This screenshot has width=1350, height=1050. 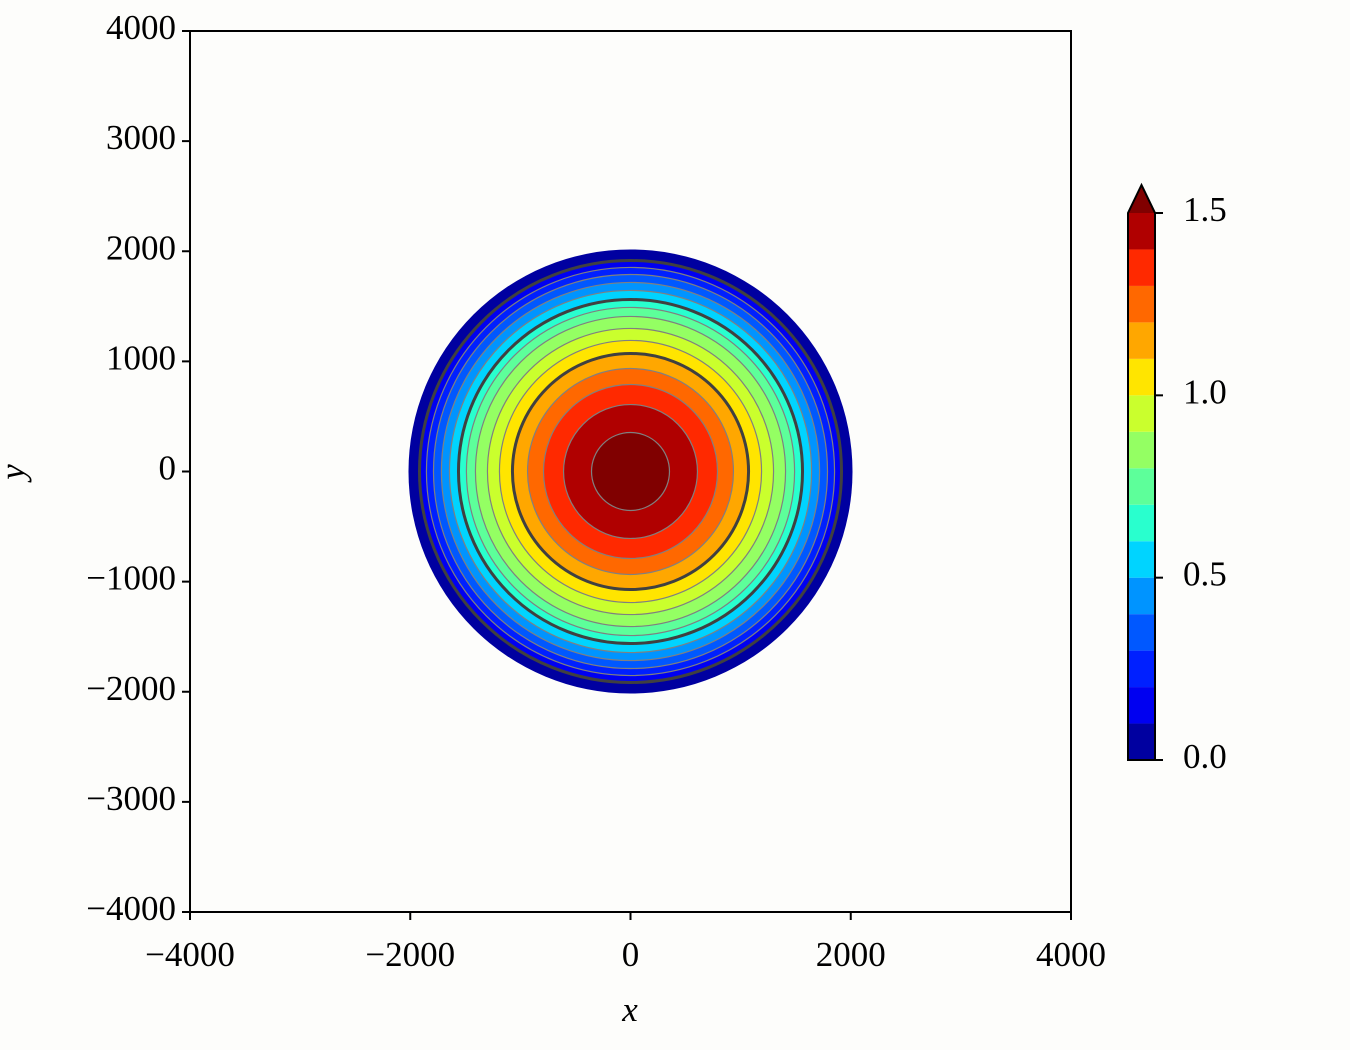 What do you see at coordinates (1071, 954) in the screenshot?
I see `x-tick-label: 4000` at bounding box center [1071, 954].